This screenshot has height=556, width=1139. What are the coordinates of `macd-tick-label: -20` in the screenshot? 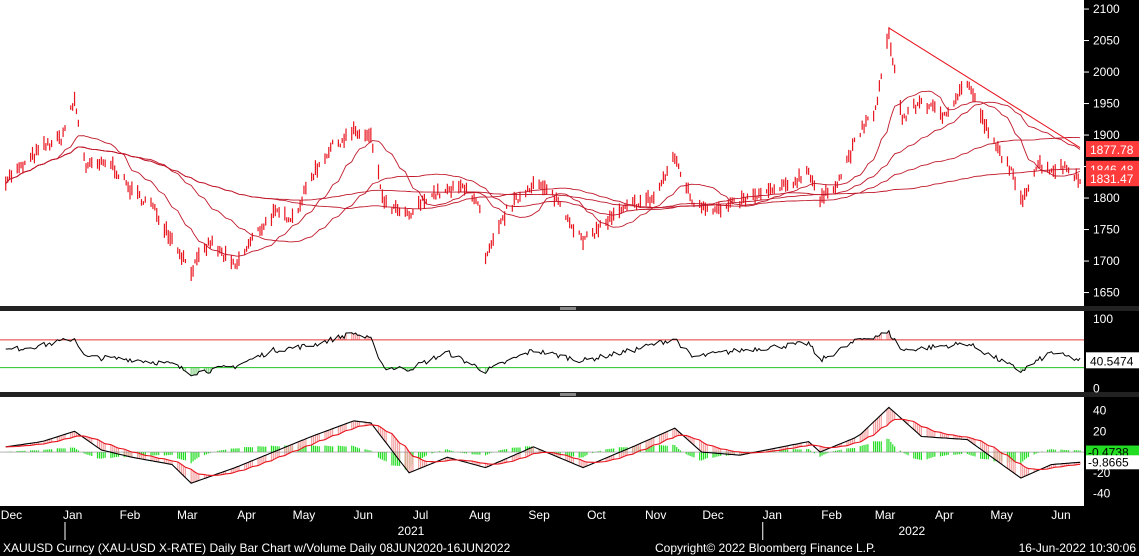 It's located at (1102, 473).